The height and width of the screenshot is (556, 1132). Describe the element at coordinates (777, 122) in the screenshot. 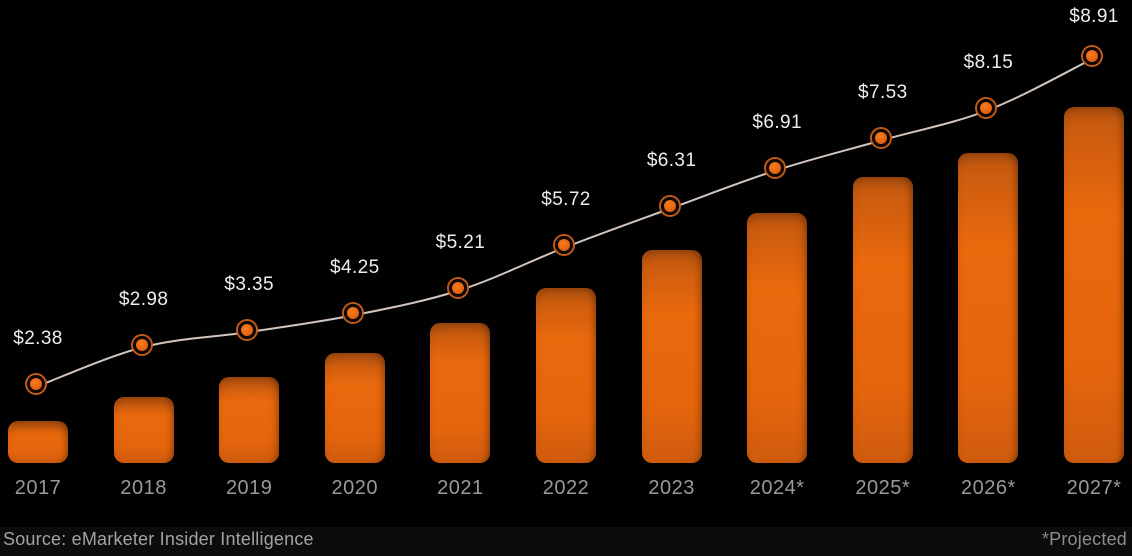

I see `value-label-2024: $6.91` at that location.